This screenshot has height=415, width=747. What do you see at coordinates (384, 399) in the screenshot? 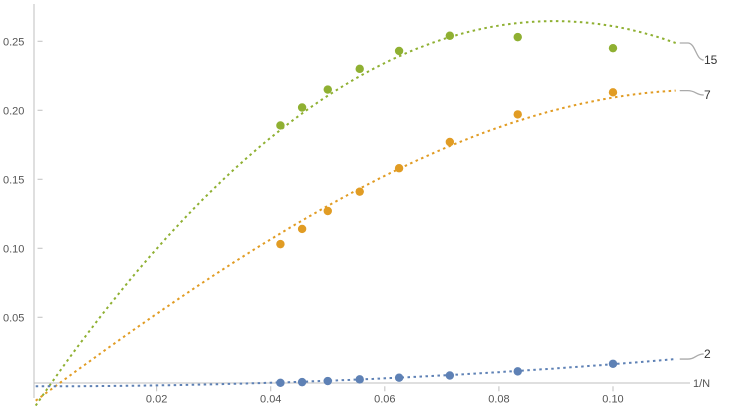
I see `x-tick-label: 0.06` at bounding box center [384, 399].